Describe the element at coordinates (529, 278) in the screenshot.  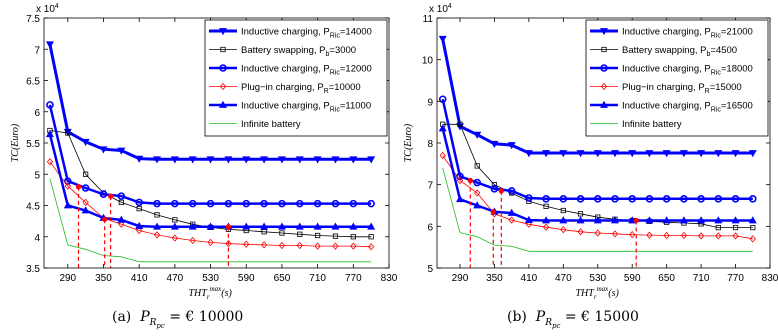
I see `chart-b-xtick-label: 410` at that location.